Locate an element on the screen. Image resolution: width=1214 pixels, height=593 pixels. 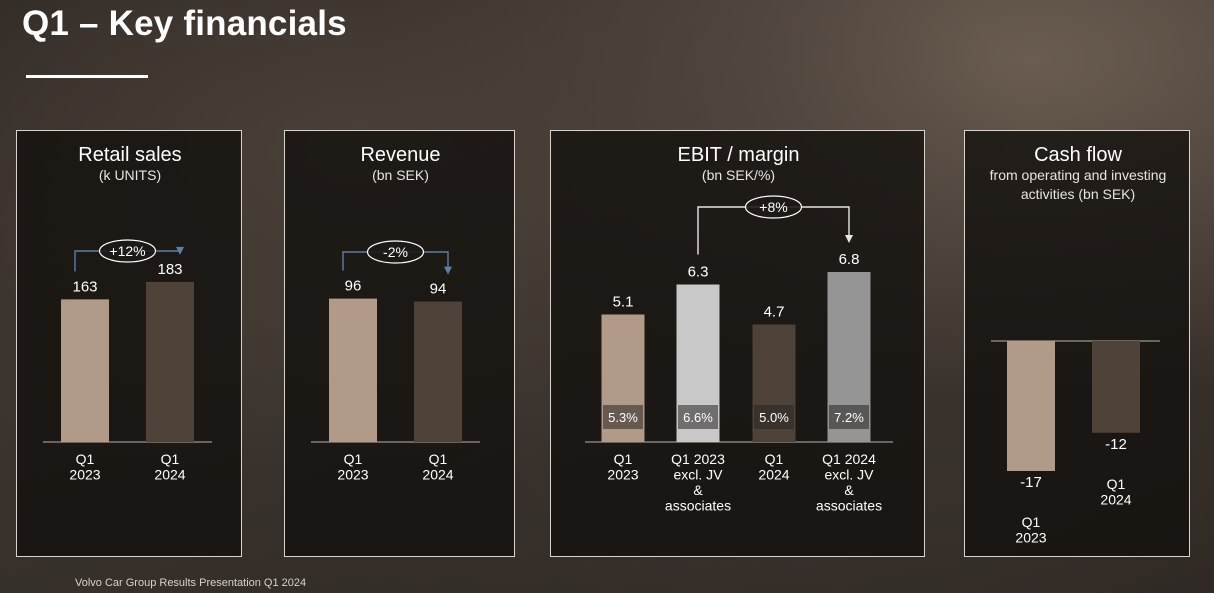
data-label: 6.8 is located at coordinates (849, 259).